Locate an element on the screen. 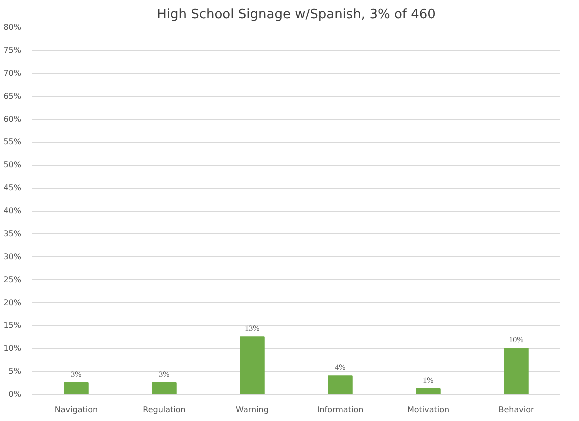  y-tick-label: 45% is located at coordinates (13, 188).